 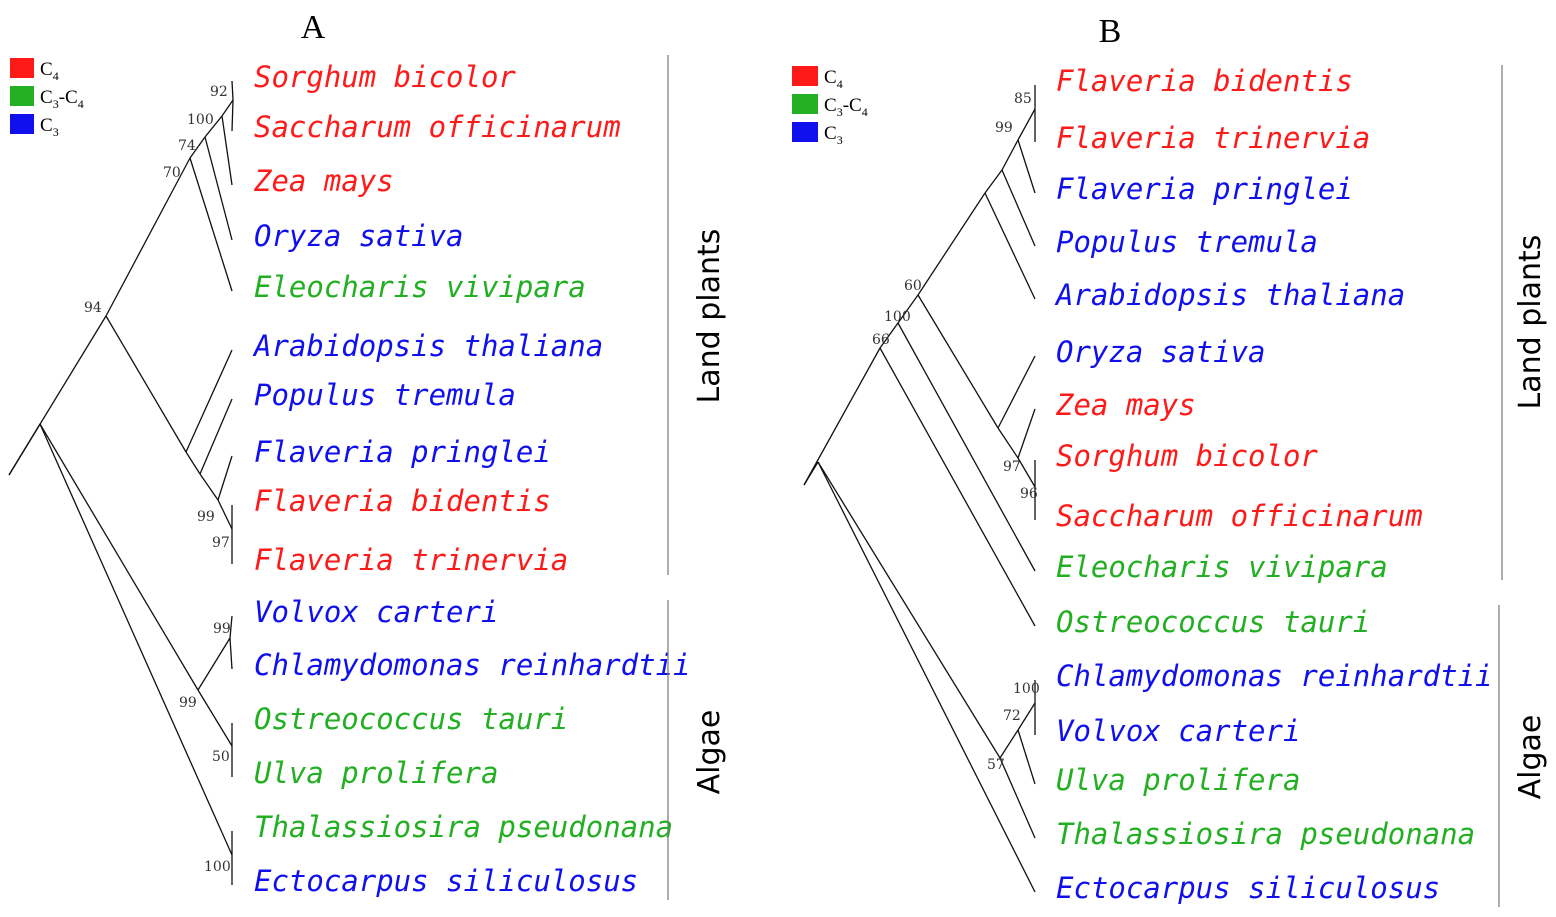 What do you see at coordinates (93, 308) in the screenshot?
I see `bootstrap-value: 94` at bounding box center [93, 308].